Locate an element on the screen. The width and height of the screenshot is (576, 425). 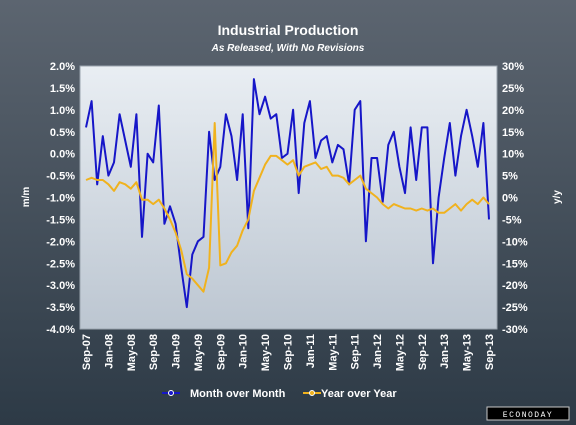
y-tick-right-label: 30% is located at coordinates (513, 67).